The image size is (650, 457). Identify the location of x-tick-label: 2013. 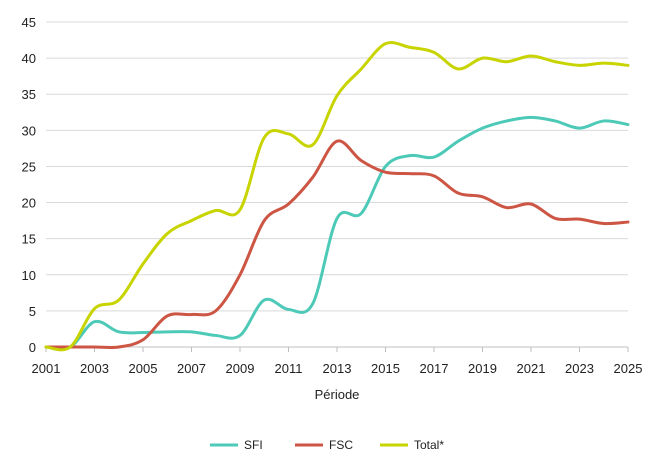
(337, 368).